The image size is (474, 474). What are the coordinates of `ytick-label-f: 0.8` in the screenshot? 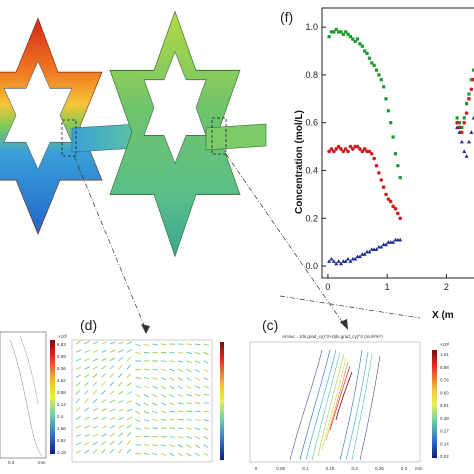 It's located at (311, 75).